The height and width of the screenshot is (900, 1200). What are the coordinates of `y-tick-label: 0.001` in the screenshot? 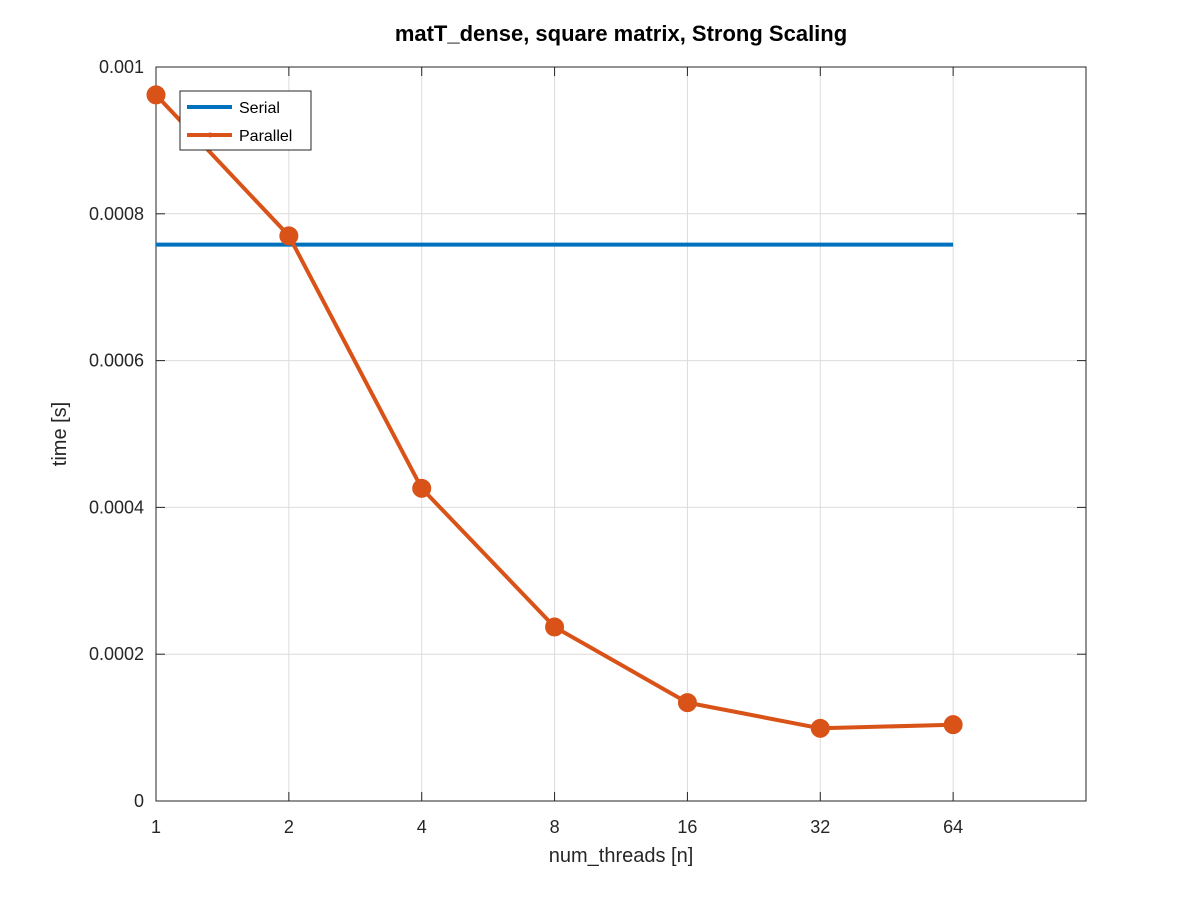 It's located at (121, 67).